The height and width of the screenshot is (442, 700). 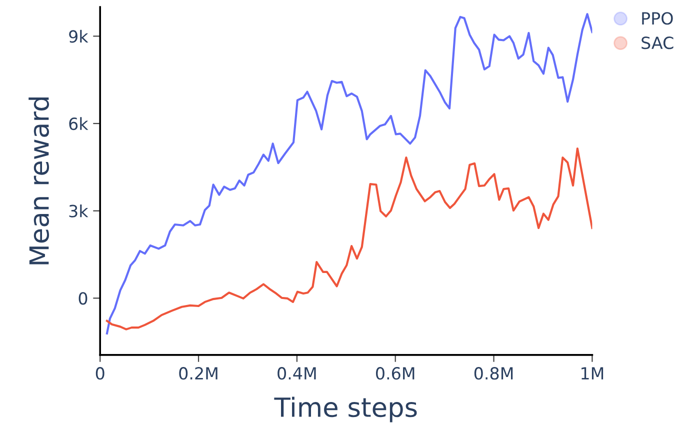 What do you see at coordinates (345, 409) in the screenshot?
I see `x-axis-title: Time steps` at bounding box center [345, 409].